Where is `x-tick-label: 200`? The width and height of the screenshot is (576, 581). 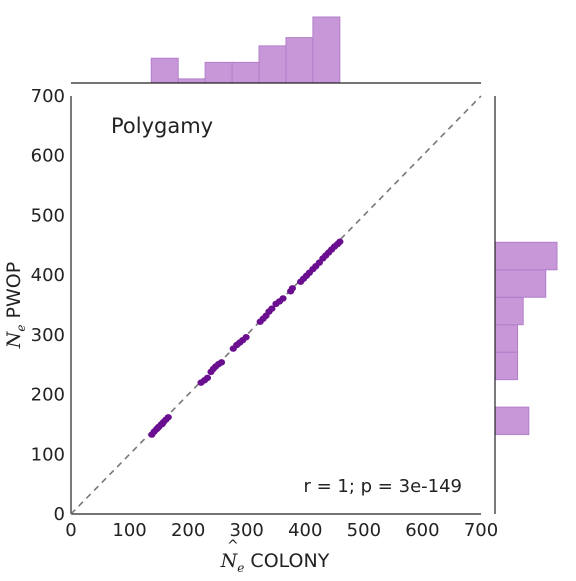 x-tick-label: 200 is located at coordinates (188, 530).